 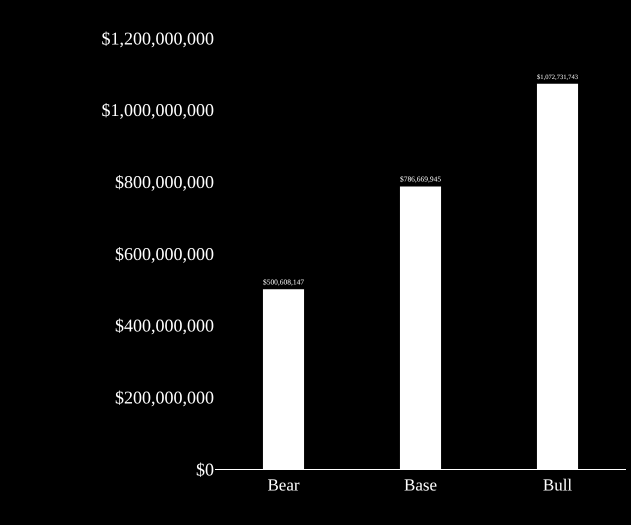 What do you see at coordinates (164, 254) in the screenshot?
I see `y-tick-label: $600,000,000` at bounding box center [164, 254].